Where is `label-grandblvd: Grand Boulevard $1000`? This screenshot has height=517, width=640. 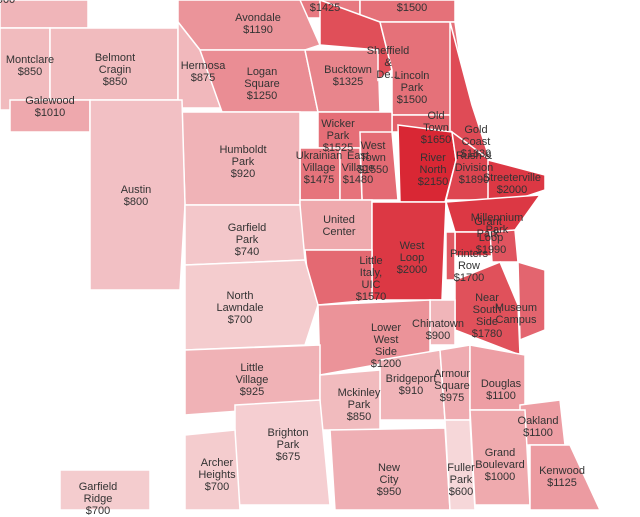 label-grandblvd: Grand Boulevard $1000 is located at coordinates (500, 465).